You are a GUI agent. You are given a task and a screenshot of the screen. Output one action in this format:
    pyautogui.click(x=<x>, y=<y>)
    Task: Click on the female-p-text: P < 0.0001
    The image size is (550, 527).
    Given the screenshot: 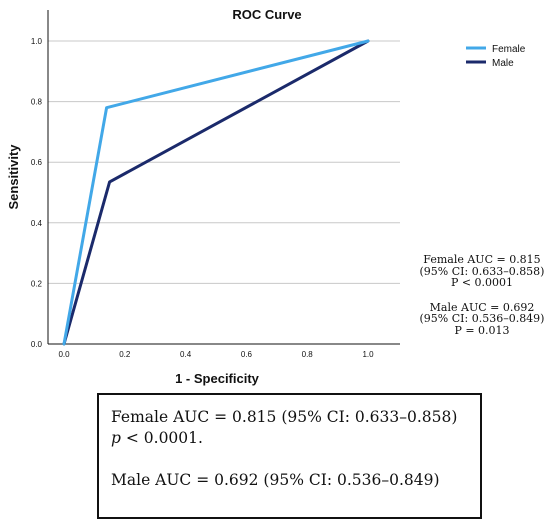 What is the action you would take?
    pyautogui.click(x=482, y=282)
    